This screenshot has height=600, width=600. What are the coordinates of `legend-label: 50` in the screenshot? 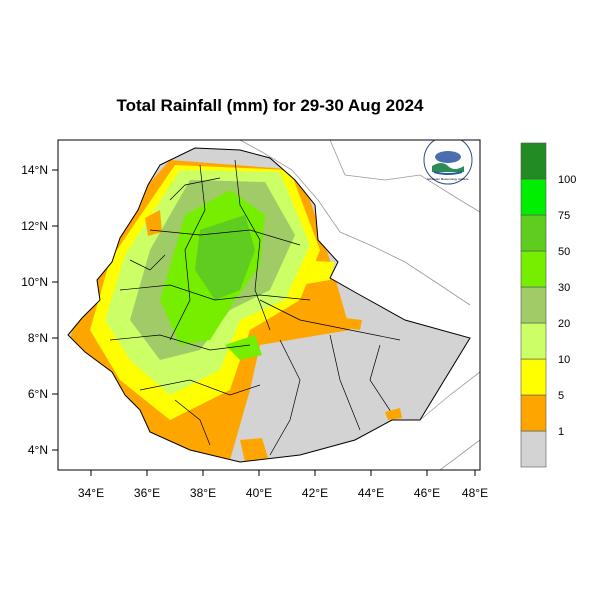 It's located at (564, 252).